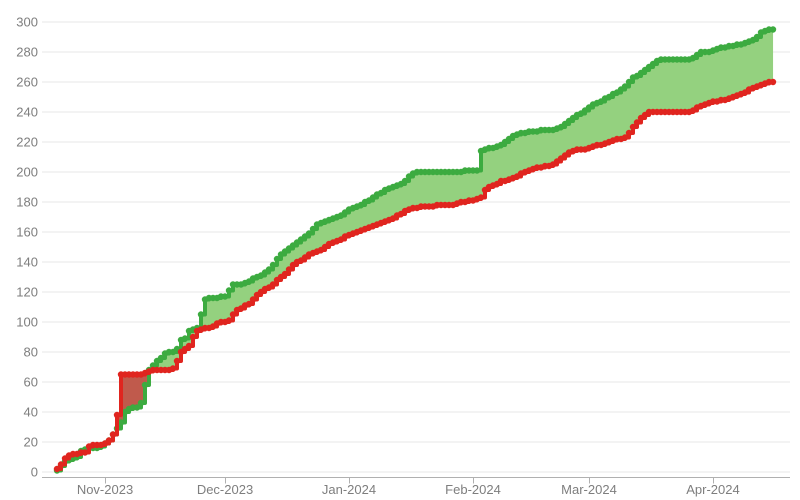 This screenshot has height=500, width=800. I want to click on x-axis-tick-label: Mar-2024, so click(589, 489).